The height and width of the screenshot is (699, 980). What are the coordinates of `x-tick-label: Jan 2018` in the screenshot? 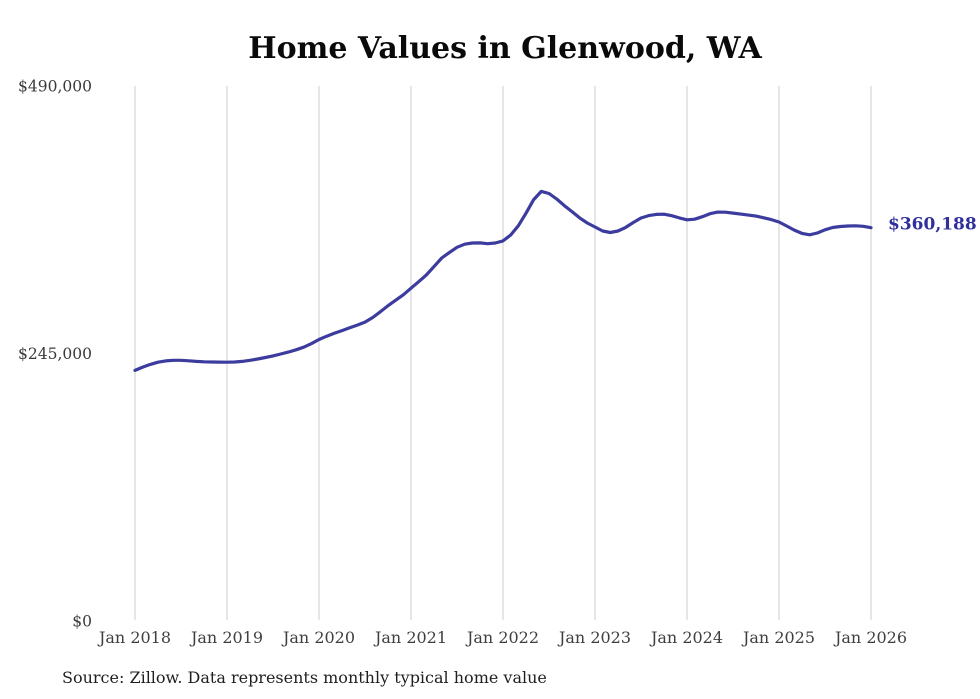 It's located at (134, 637).